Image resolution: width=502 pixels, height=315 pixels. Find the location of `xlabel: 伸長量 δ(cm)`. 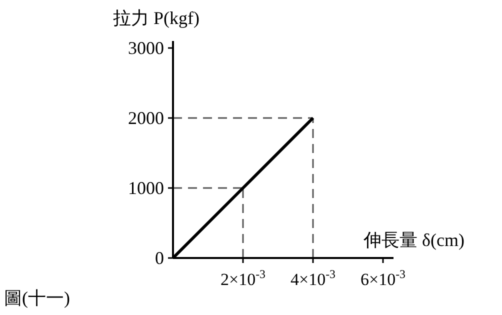

xlabel: 伸長量 δ(cm) is located at coordinates (414, 240).